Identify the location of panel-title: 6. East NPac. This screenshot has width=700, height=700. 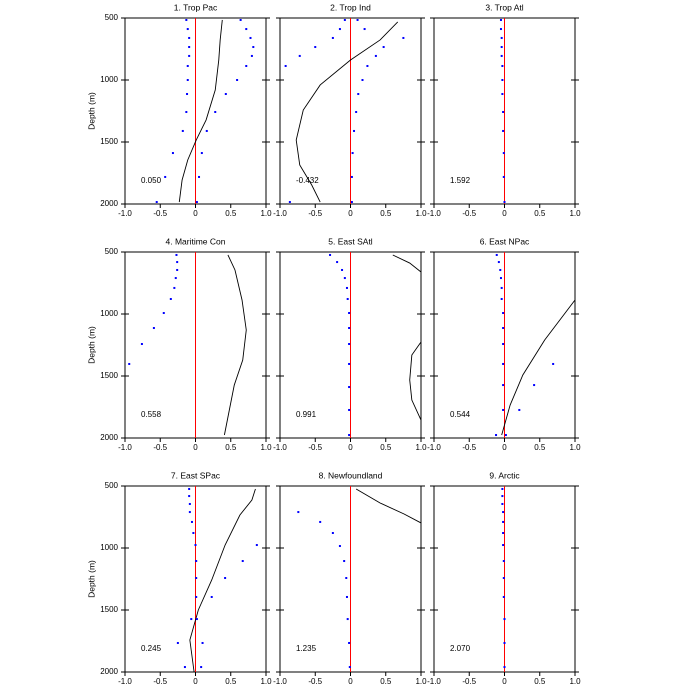
(505, 241).